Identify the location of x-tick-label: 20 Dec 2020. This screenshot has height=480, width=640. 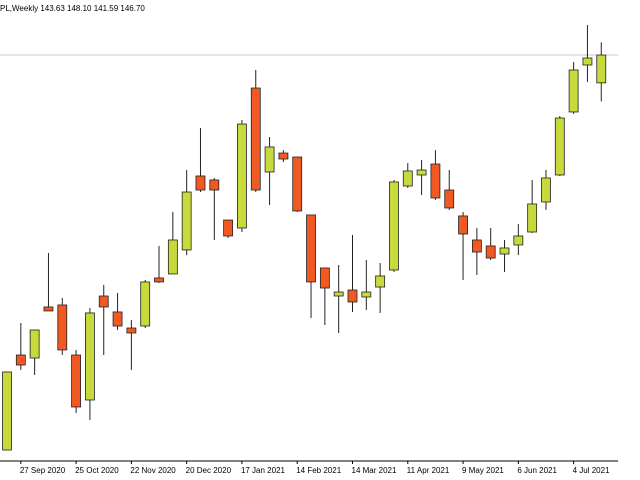
(209, 470).